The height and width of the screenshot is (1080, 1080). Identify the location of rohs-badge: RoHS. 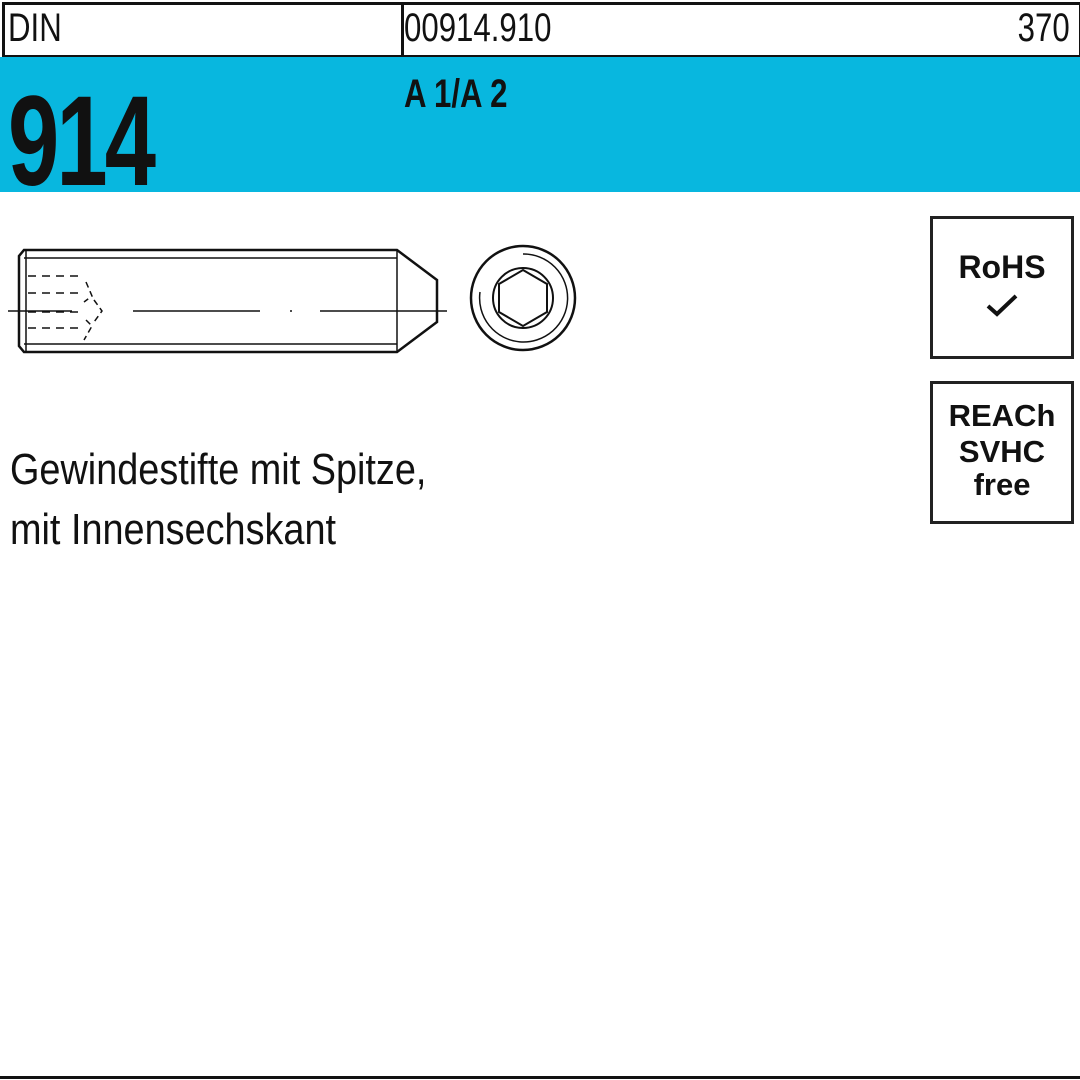
(1002, 287).